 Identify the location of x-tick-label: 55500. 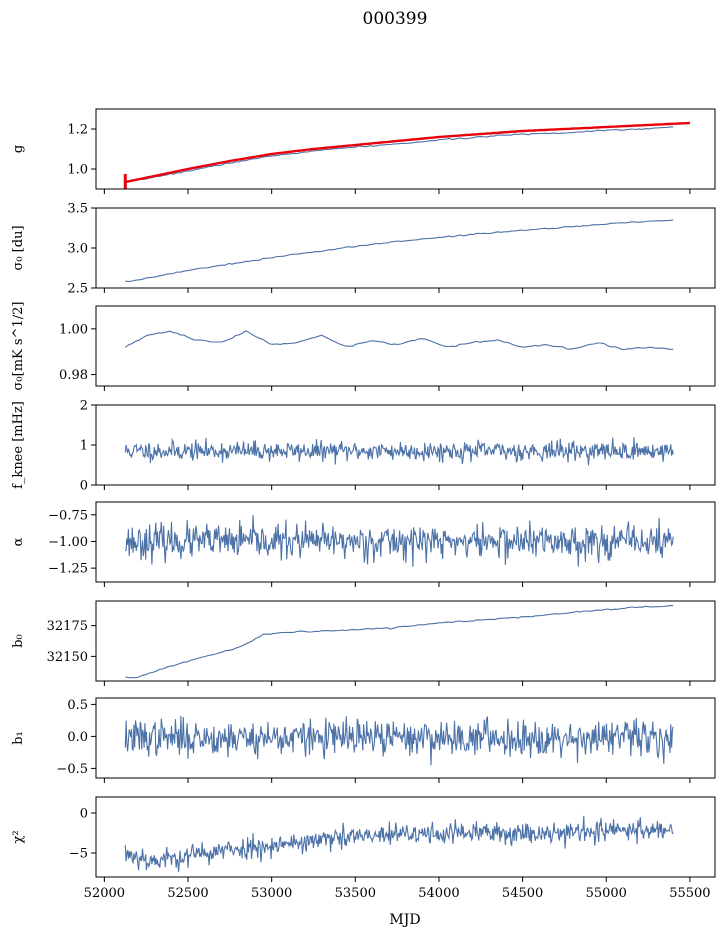
(689, 893).